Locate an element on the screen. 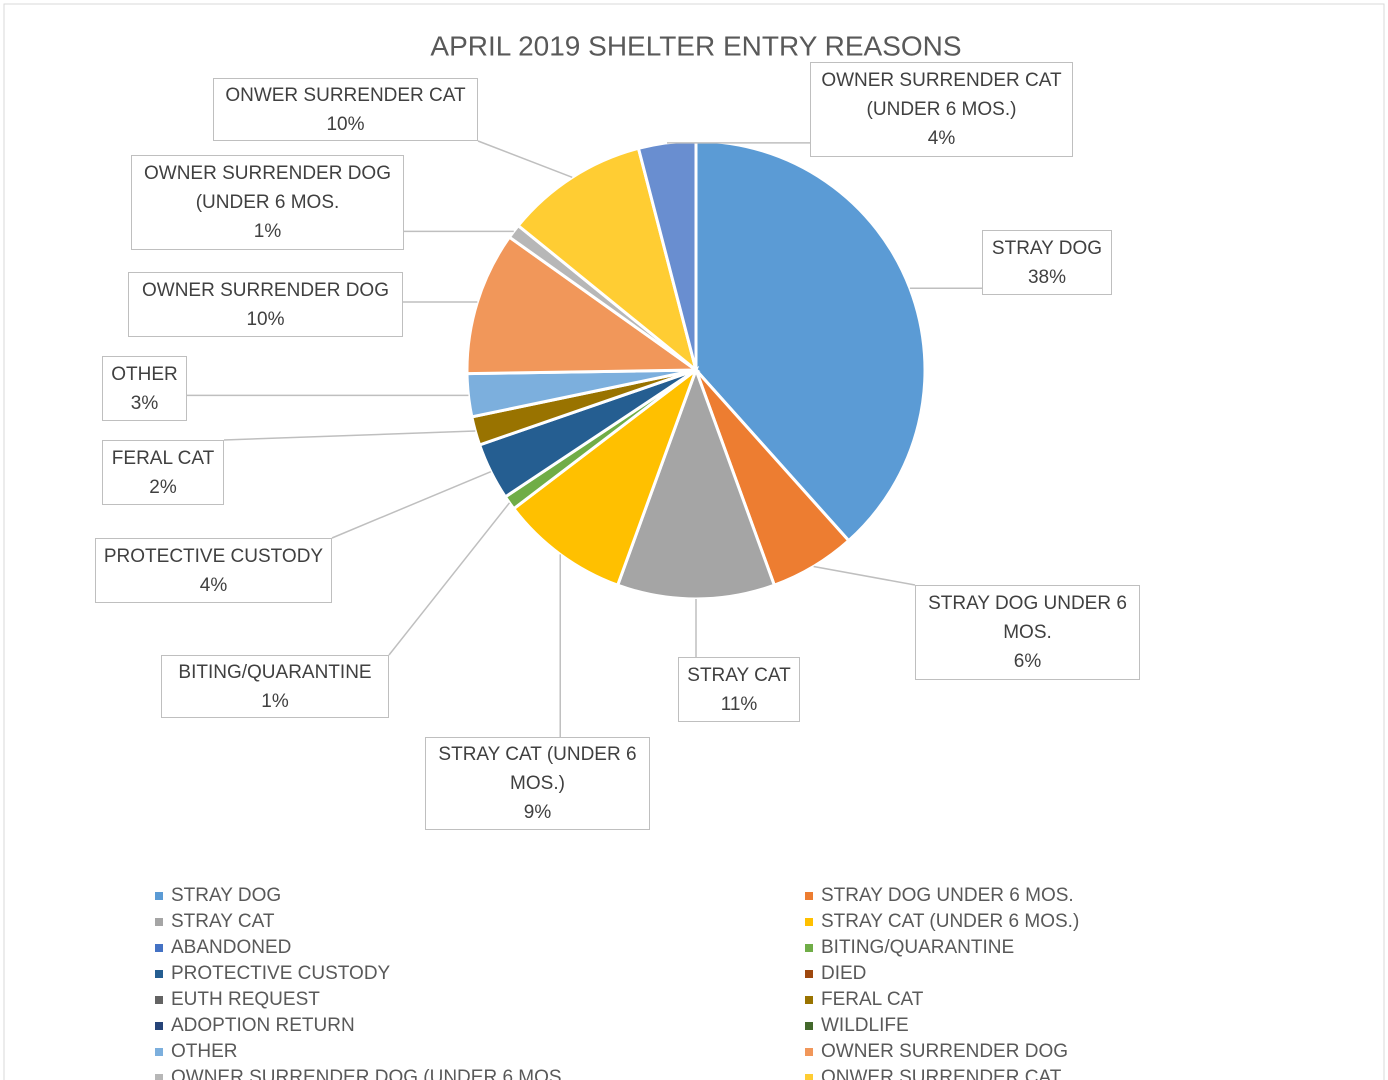 This screenshot has width=1388, height=1080. data-label-box: PROTECTIVE CUSTODY 4% is located at coordinates (213, 570).